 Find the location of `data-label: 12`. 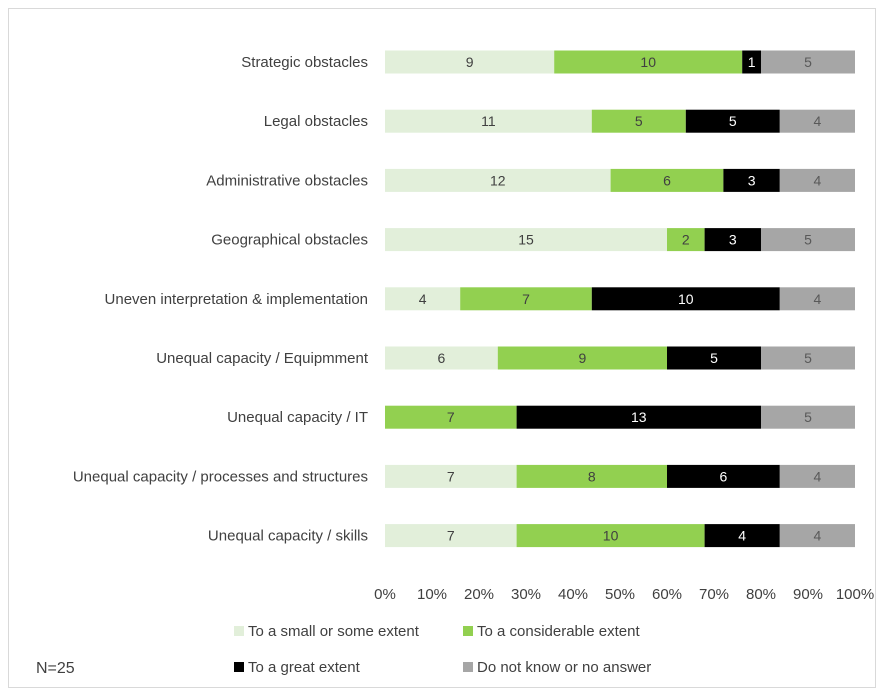

data-label: 12 is located at coordinates (498, 180).